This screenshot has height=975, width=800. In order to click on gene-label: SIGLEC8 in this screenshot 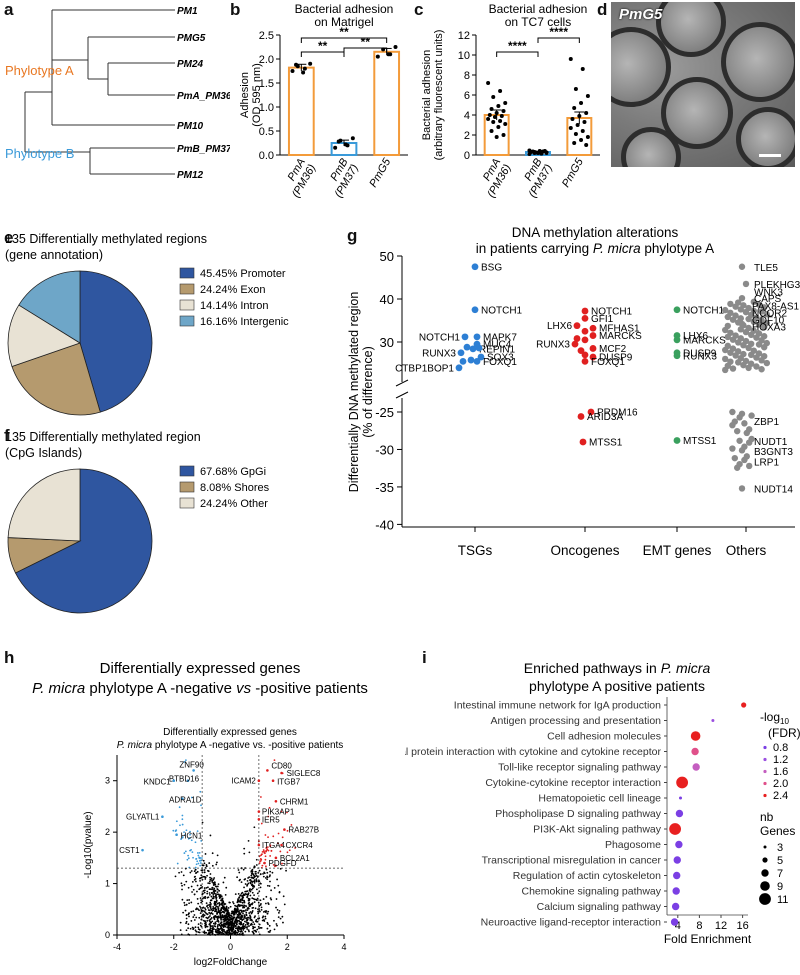, I will do `click(304, 773)`.